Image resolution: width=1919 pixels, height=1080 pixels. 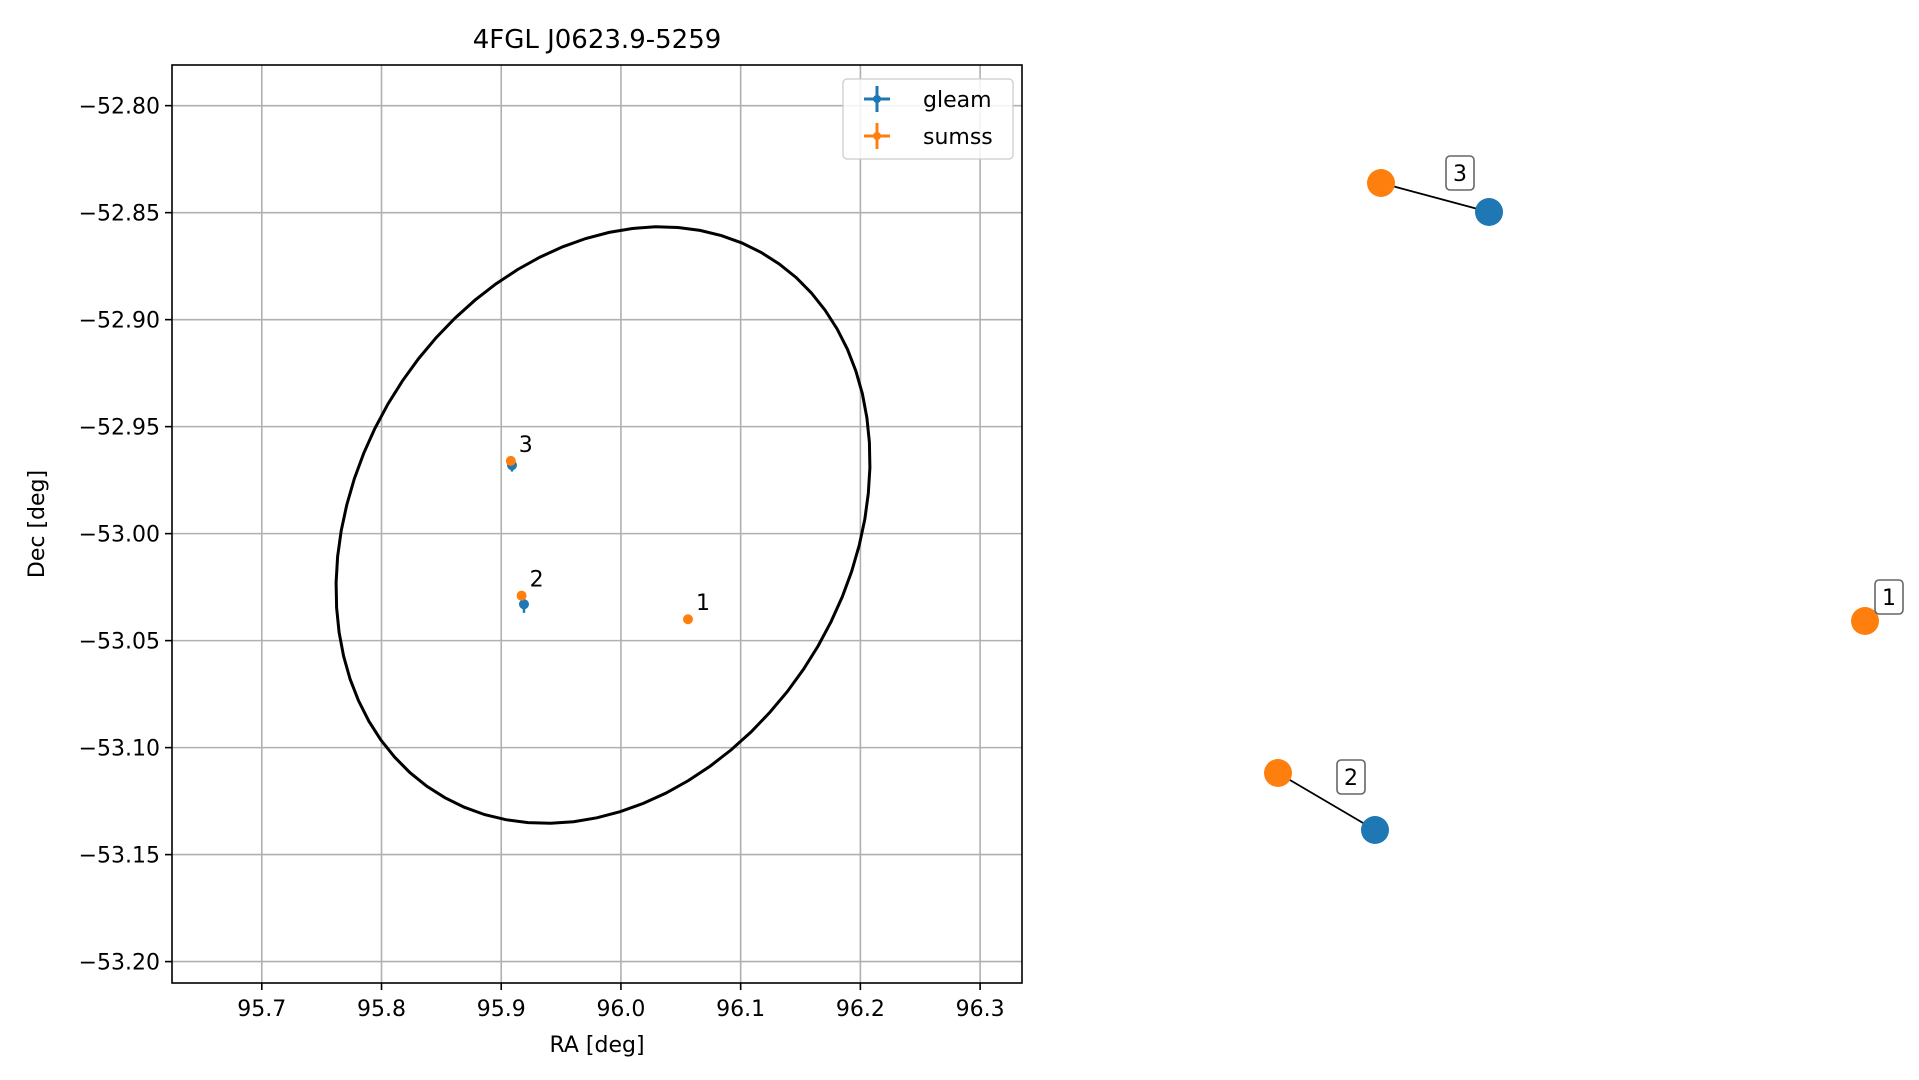 I want to click on point-labels: 1 2 3, so click(x=614, y=524).